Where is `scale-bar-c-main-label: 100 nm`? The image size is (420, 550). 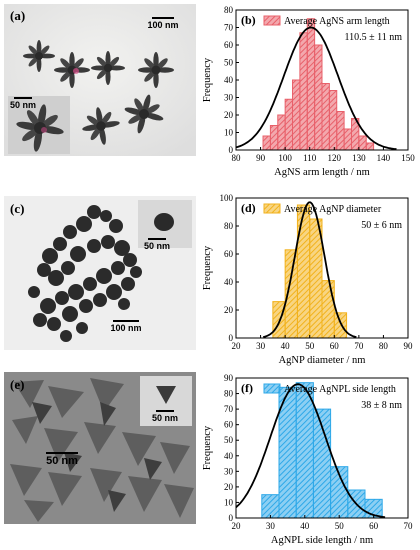
scale-bar-c-main-label: 100 nm is located at coordinates (126, 328).